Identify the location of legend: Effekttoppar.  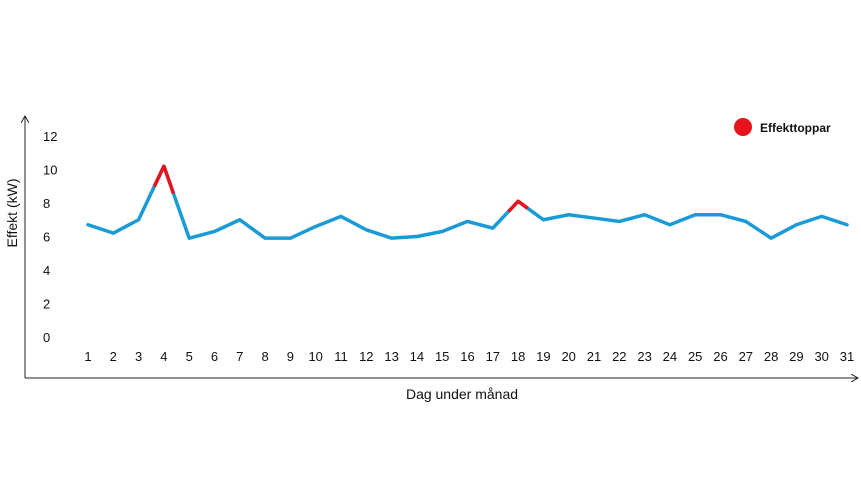
(782, 127).